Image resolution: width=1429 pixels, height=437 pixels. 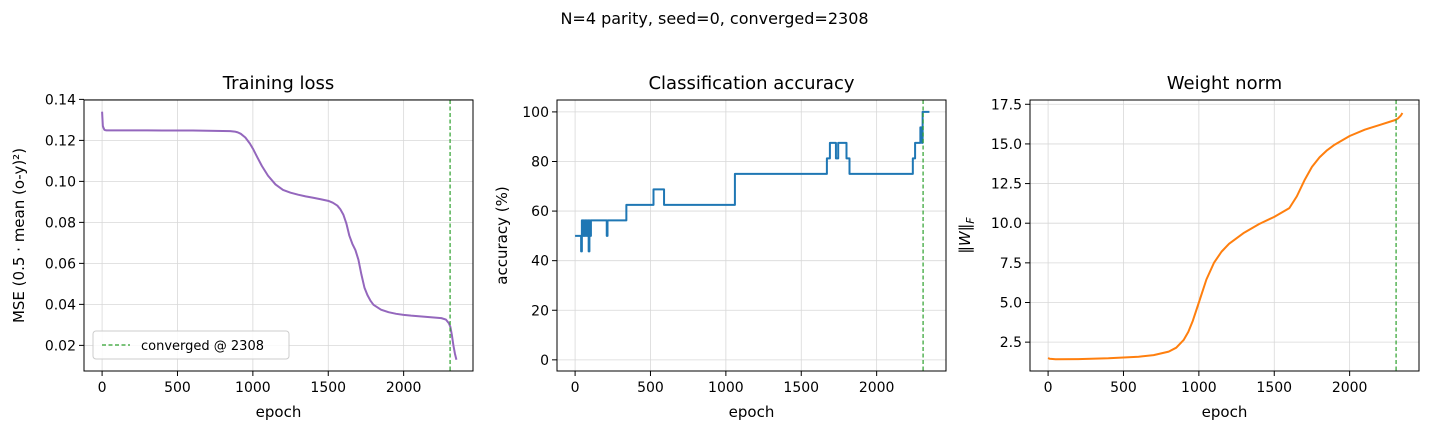 I want to click on y-tick-label: 0.12, so click(x=60, y=141).